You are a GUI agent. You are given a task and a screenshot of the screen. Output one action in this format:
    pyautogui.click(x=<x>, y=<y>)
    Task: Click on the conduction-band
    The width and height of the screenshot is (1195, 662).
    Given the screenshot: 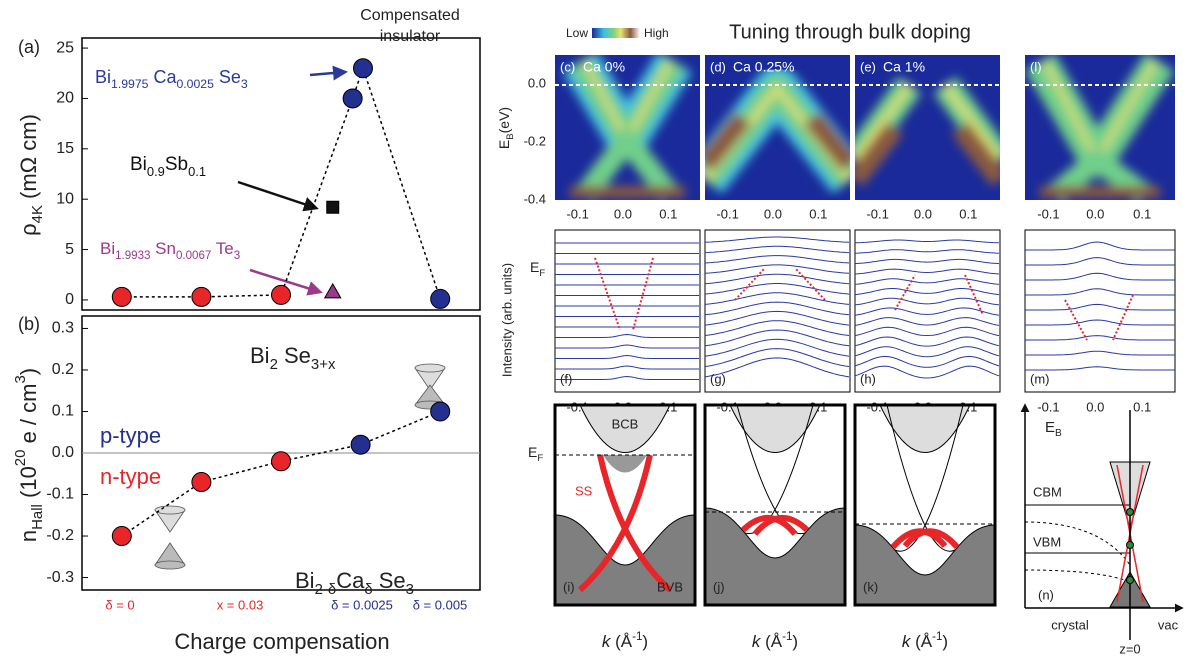 What is the action you would take?
    pyautogui.click(x=625, y=429)
    